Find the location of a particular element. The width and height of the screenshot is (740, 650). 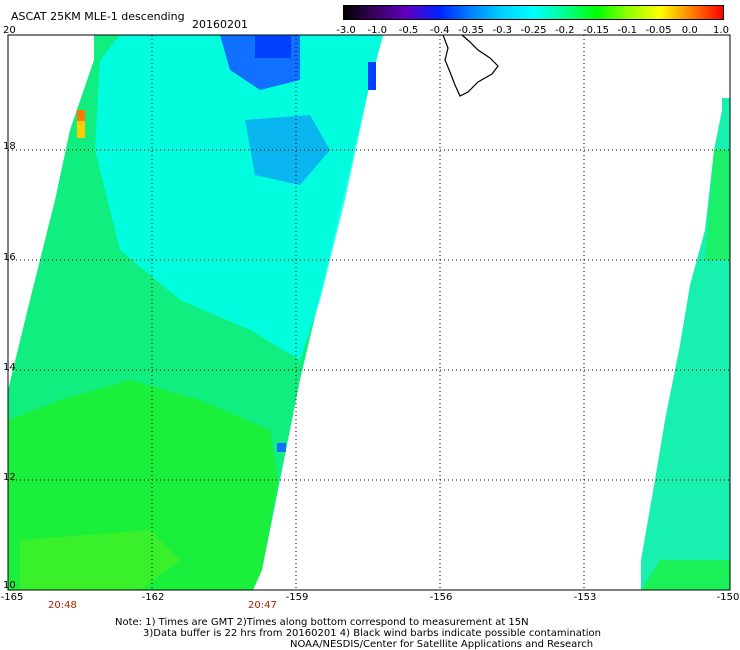

colorbar-tick-label: -0.15 is located at coordinates (596, 30).